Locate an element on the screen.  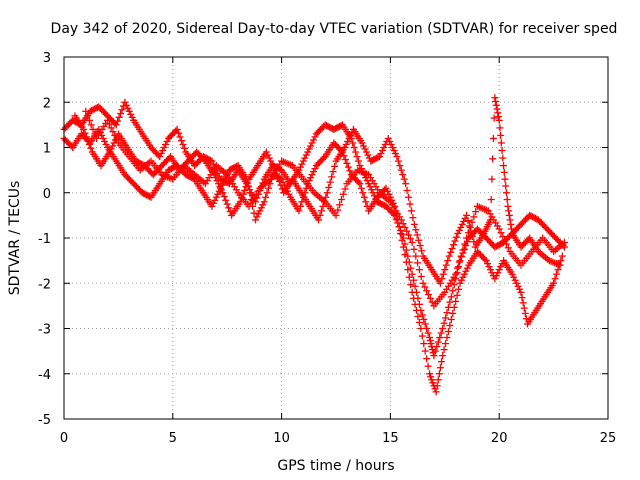
y-tick-label: -1 is located at coordinates (44, 239).